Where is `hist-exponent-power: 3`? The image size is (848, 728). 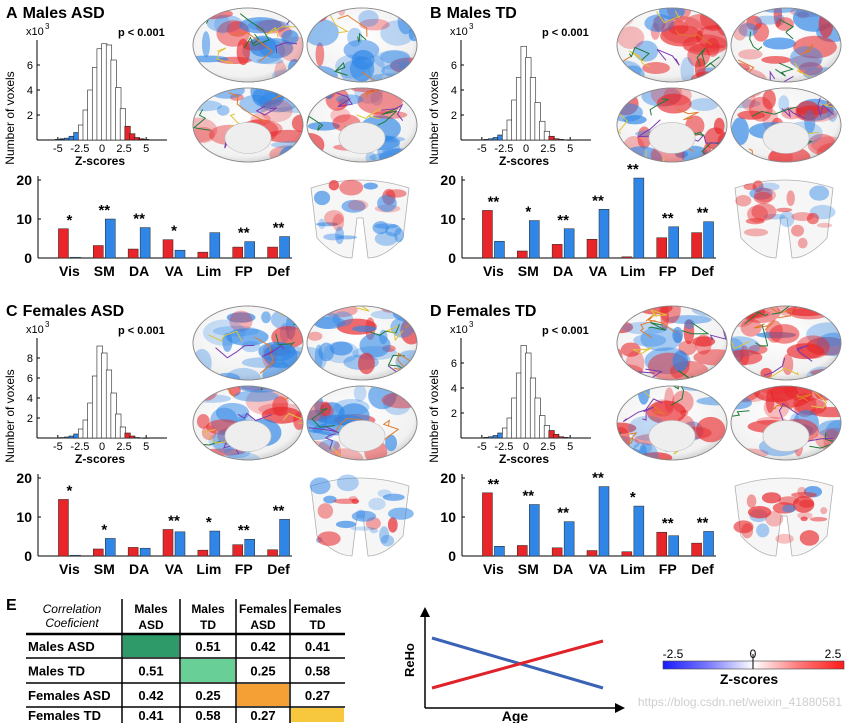 hist-exponent-power: 3 is located at coordinates (47, 26).